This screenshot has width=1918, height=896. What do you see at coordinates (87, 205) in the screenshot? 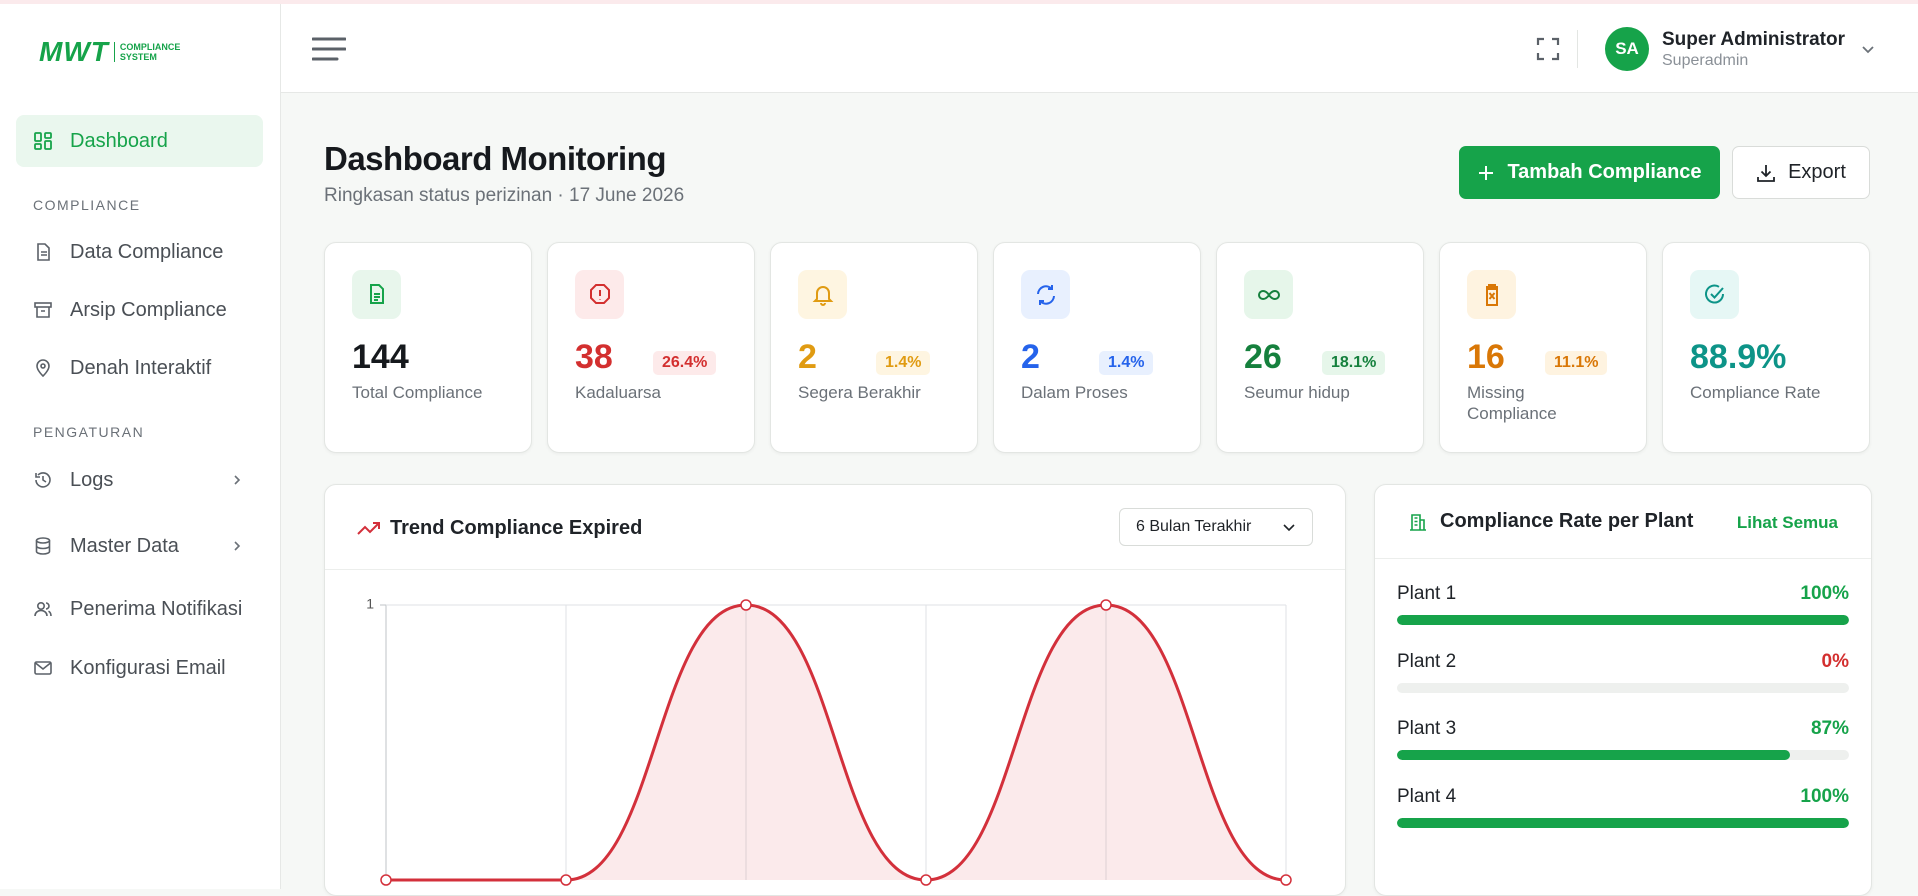
I see `nav-section-title: COMPLIANCE` at bounding box center [87, 205].